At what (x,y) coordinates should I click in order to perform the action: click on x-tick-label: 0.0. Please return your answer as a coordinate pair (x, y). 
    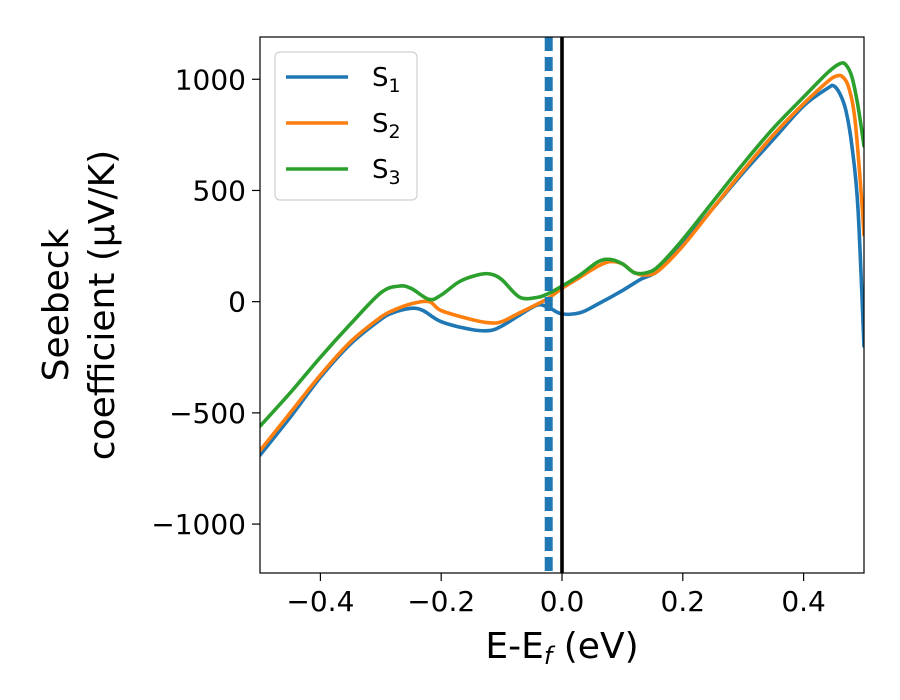
    Looking at the image, I should click on (562, 601).